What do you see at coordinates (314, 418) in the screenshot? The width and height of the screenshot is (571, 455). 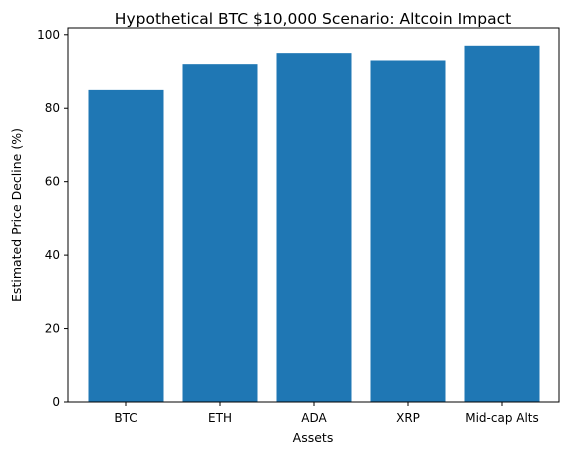 I see `x-tick-label: ADA` at bounding box center [314, 418].